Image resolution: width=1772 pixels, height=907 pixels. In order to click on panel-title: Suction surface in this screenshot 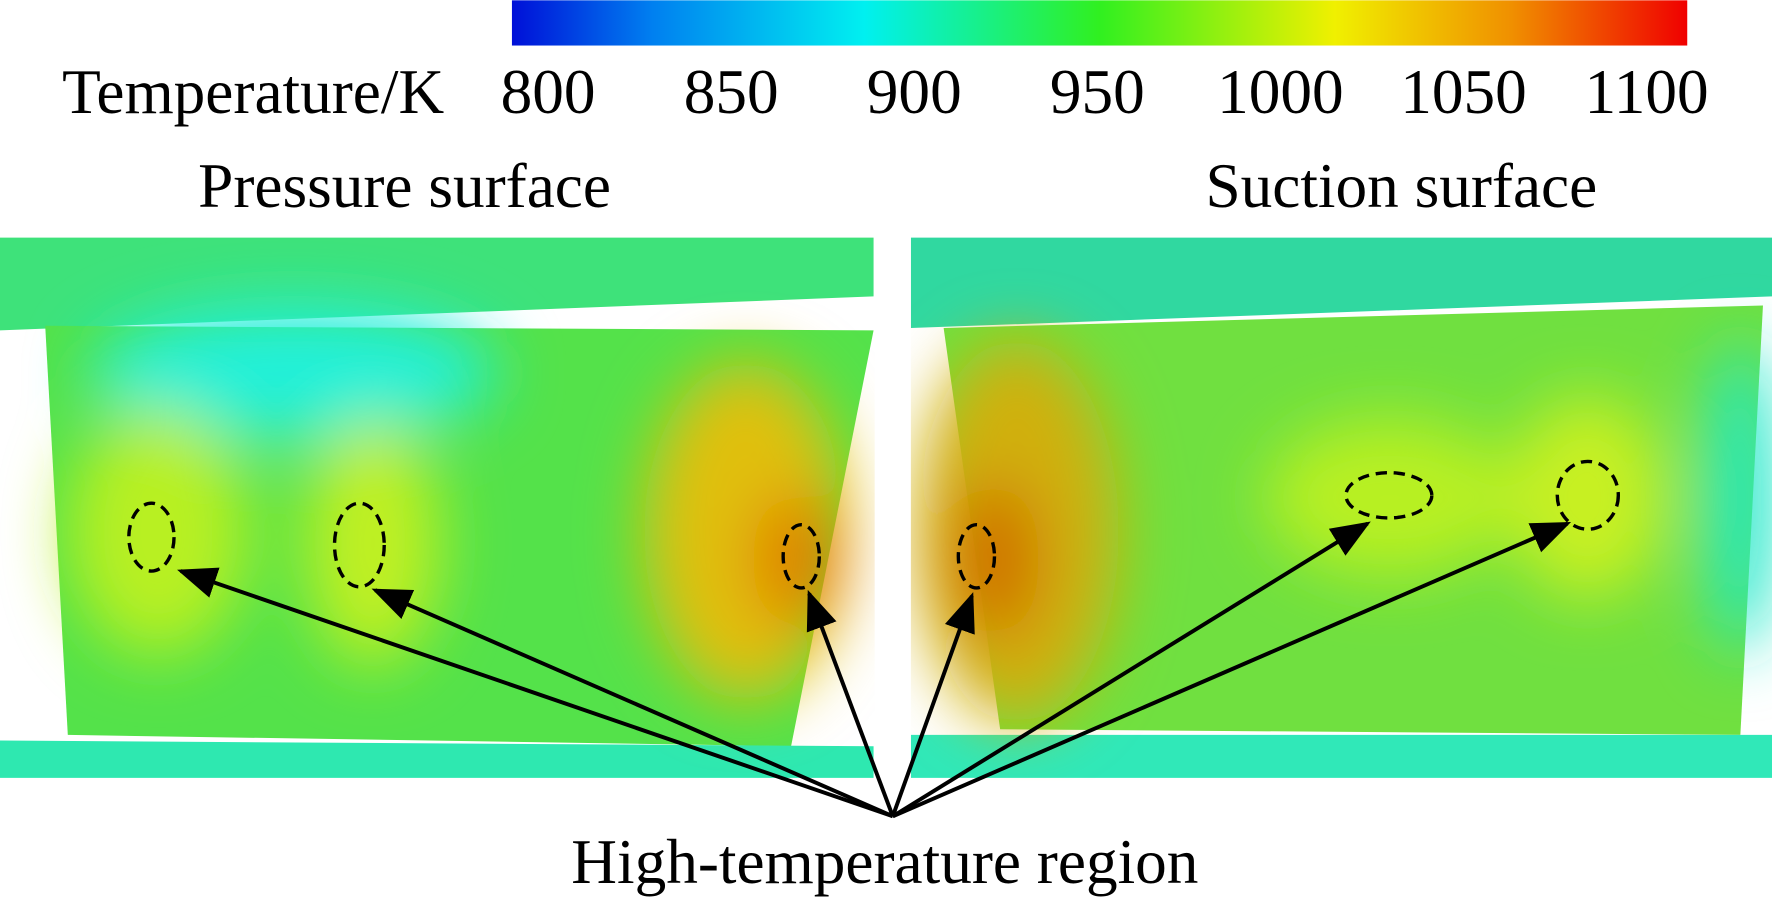, I will do `click(1401, 186)`.